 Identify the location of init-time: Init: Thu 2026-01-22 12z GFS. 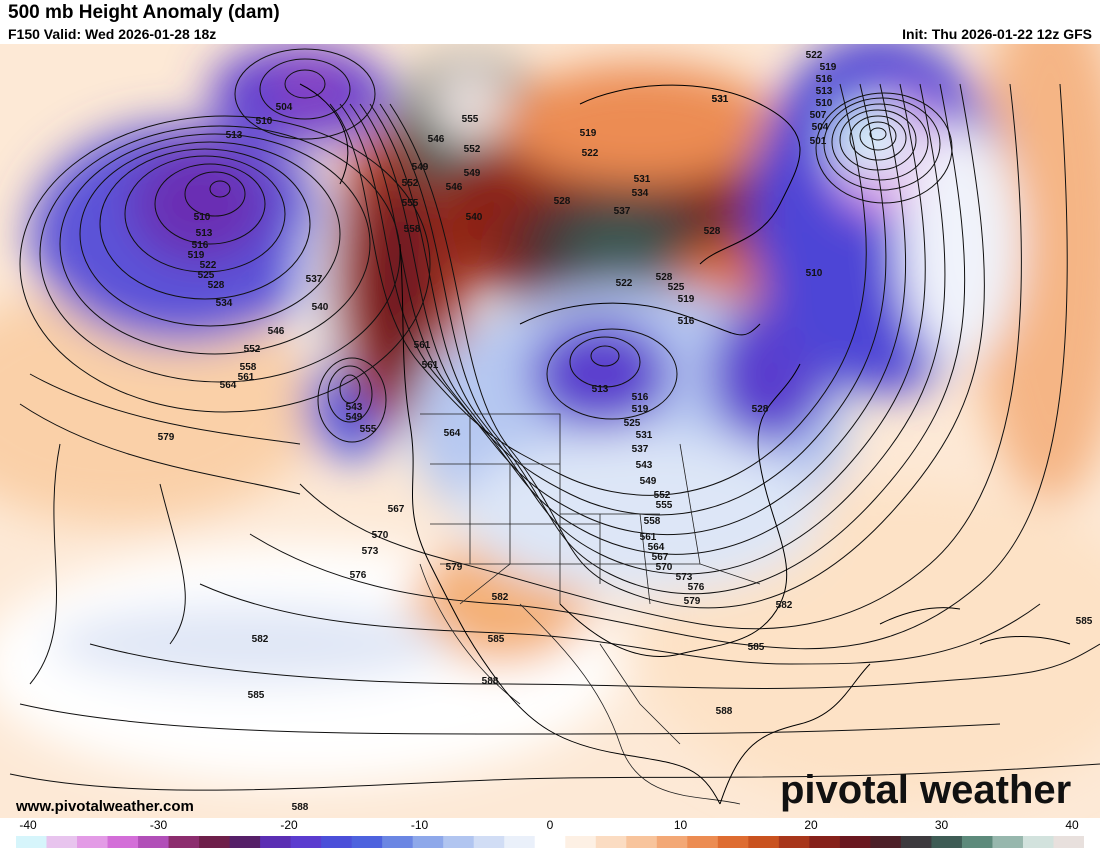
(997, 34).